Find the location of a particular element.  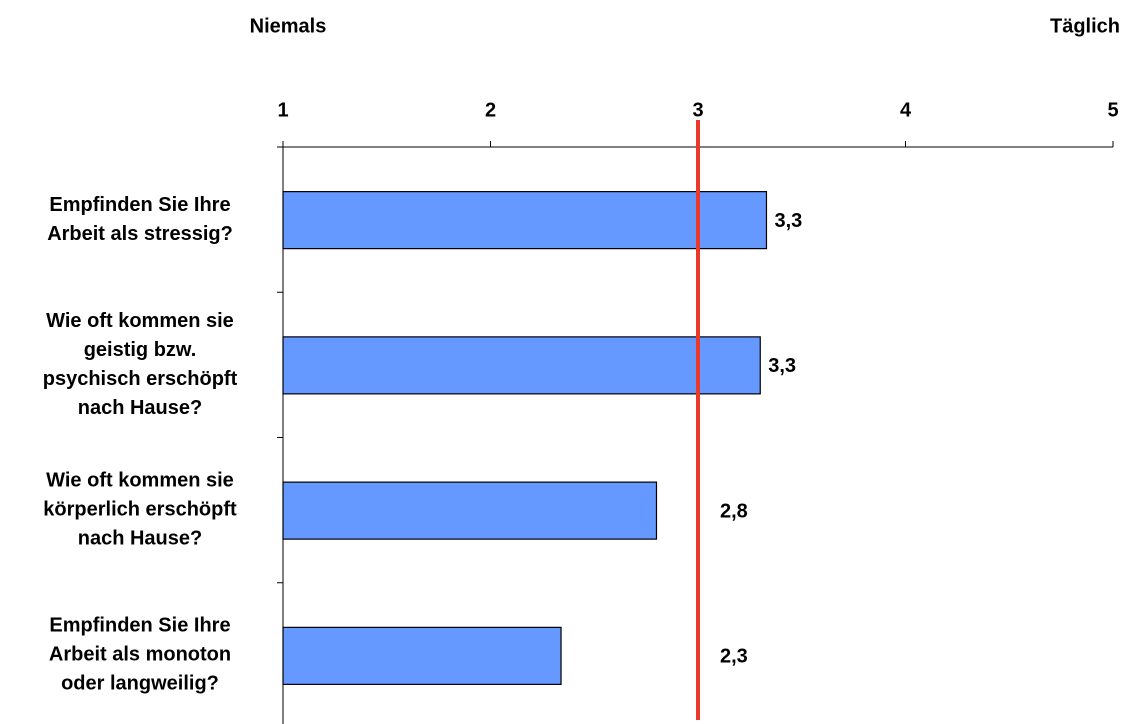

x-tick-label: 1 is located at coordinates (282, 110).